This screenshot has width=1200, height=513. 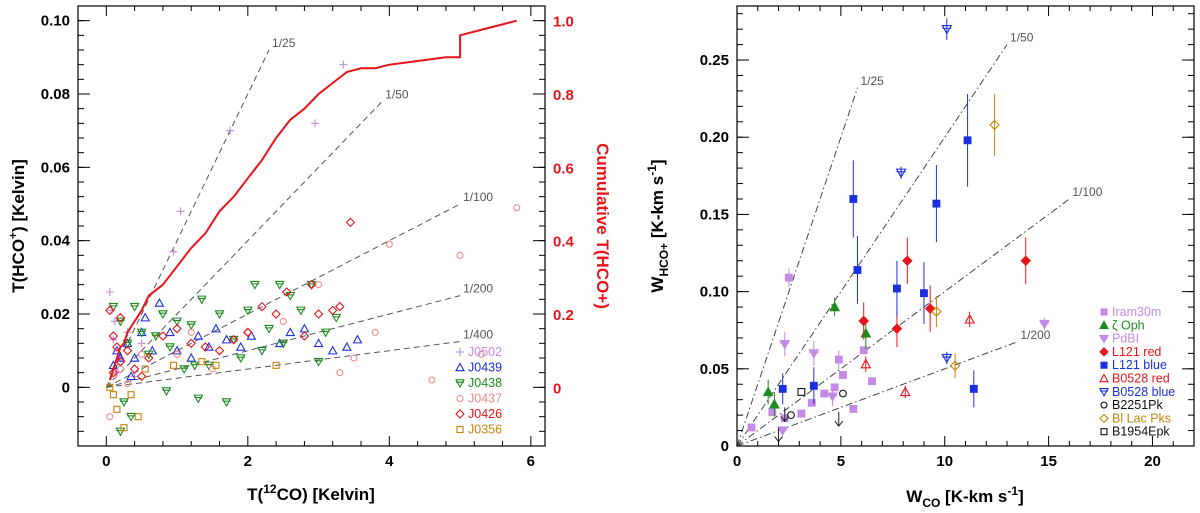 I want to click on legend-label: J0502, so click(x=485, y=352).